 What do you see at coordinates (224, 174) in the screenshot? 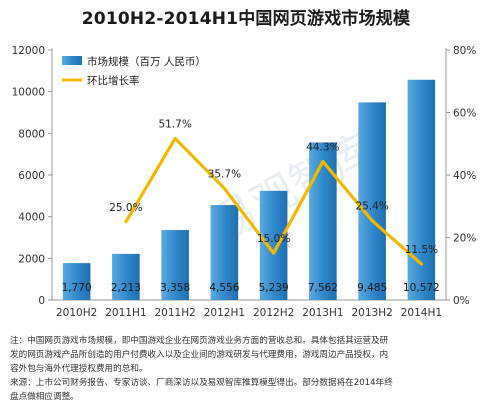
I see `line-value-label: 35.7%` at bounding box center [224, 174].